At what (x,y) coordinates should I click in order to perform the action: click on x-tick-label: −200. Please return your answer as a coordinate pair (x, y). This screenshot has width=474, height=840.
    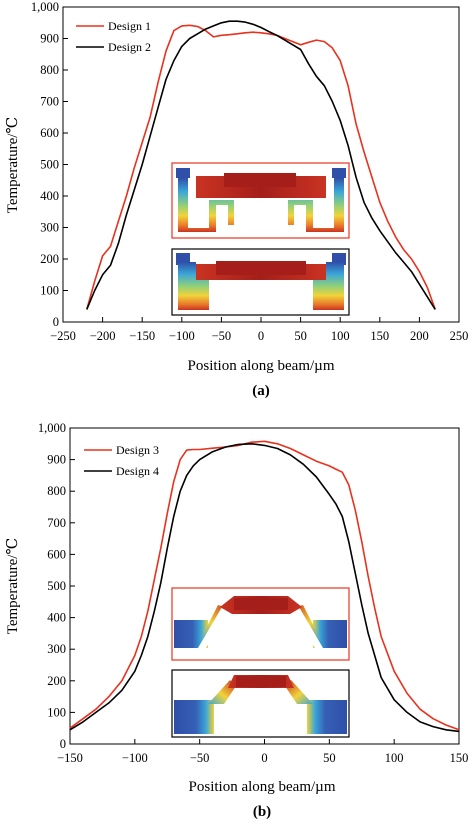
    Looking at the image, I should click on (103, 336).